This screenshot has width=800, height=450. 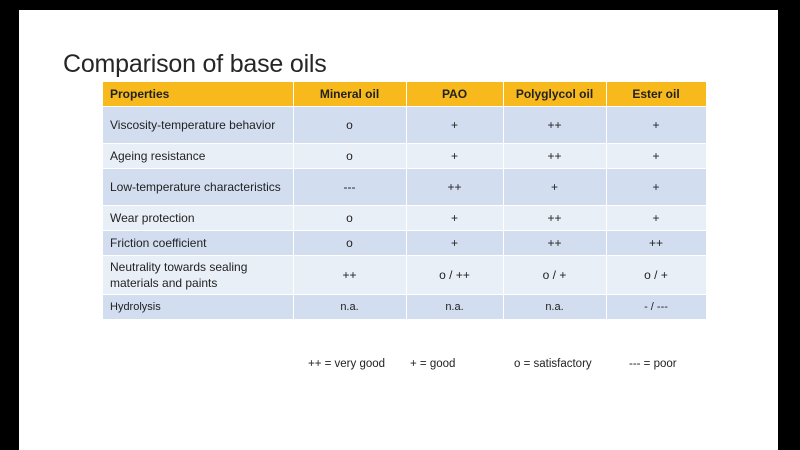 What do you see at coordinates (198, 125) in the screenshot?
I see `property-cell: Viscosity-temperature behavior` at bounding box center [198, 125].